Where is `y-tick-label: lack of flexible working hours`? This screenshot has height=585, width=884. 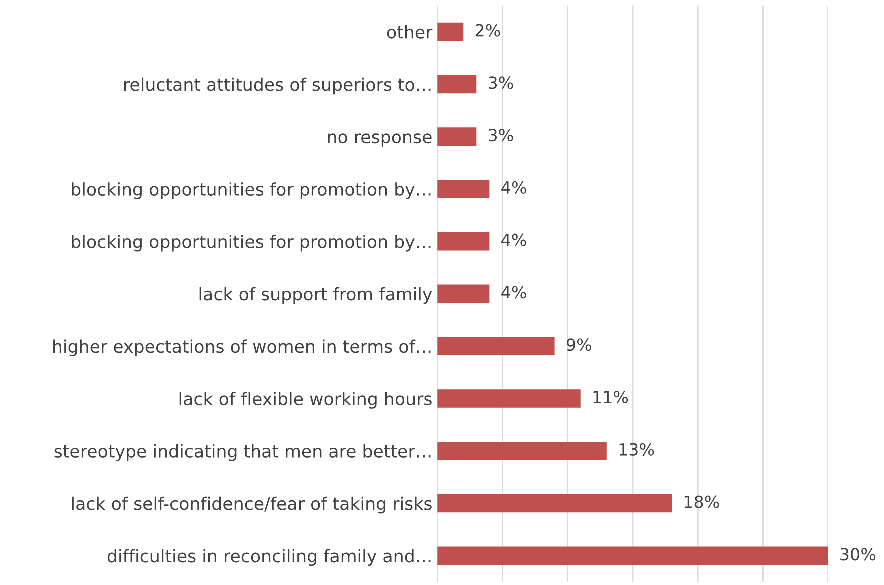 y-tick-label: lack of flexible working hours is located at coordinates (306, 400).